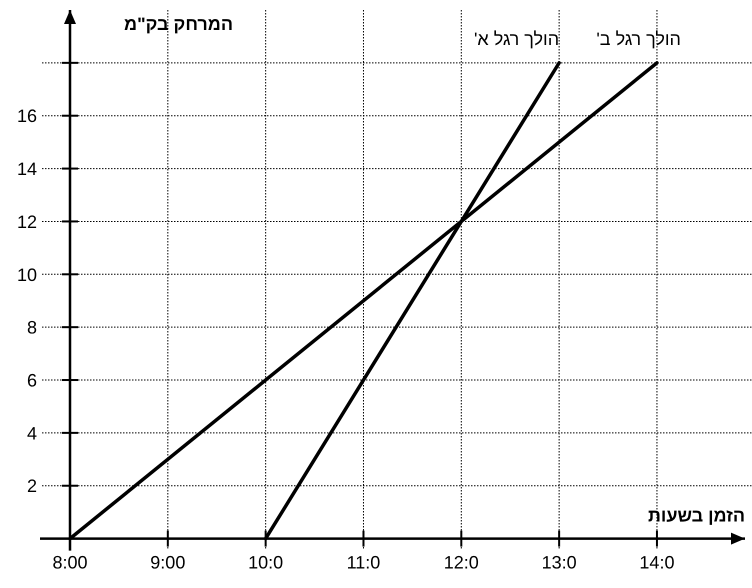 Image resolution: width=752 pixels, height=588 pixels. I want to click on series-label: הולך רגל א', so click(517, 38).